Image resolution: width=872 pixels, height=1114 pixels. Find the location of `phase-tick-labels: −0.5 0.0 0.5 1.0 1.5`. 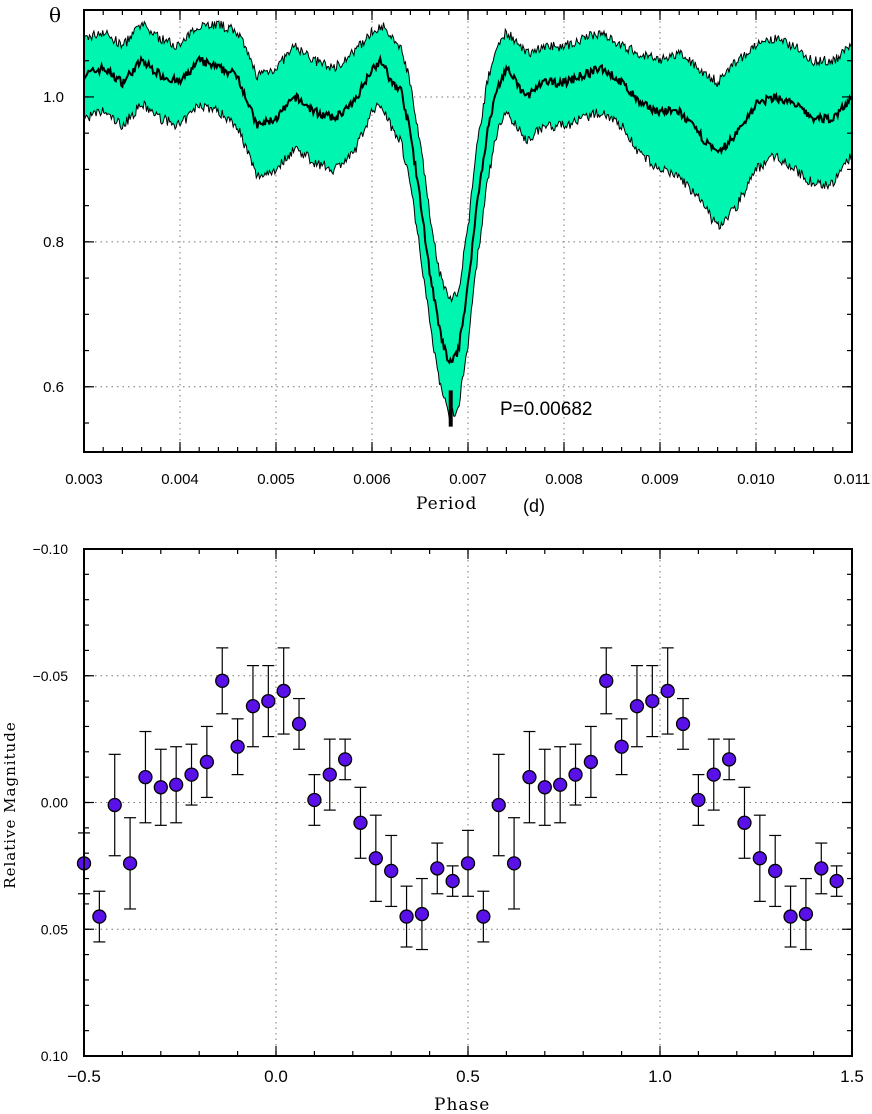

phase-tick-labels: −0.5 0.0 0.5 1.0 1.5 is located at coordinates (465, 1076).